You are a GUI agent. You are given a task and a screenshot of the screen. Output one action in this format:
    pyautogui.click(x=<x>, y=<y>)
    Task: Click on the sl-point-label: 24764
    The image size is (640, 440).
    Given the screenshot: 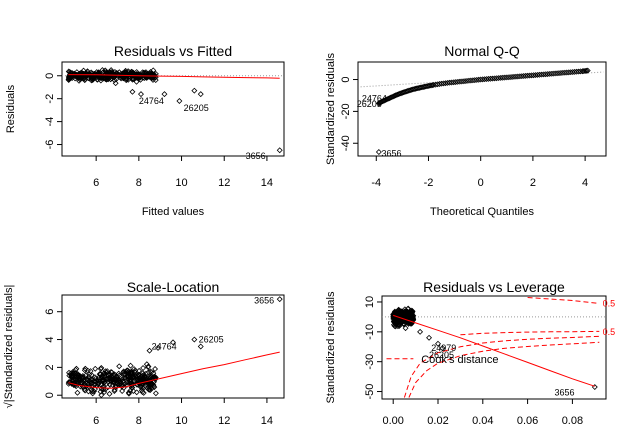 What is the action you would take?
    pyautogui.click(x=164, y=347)
    